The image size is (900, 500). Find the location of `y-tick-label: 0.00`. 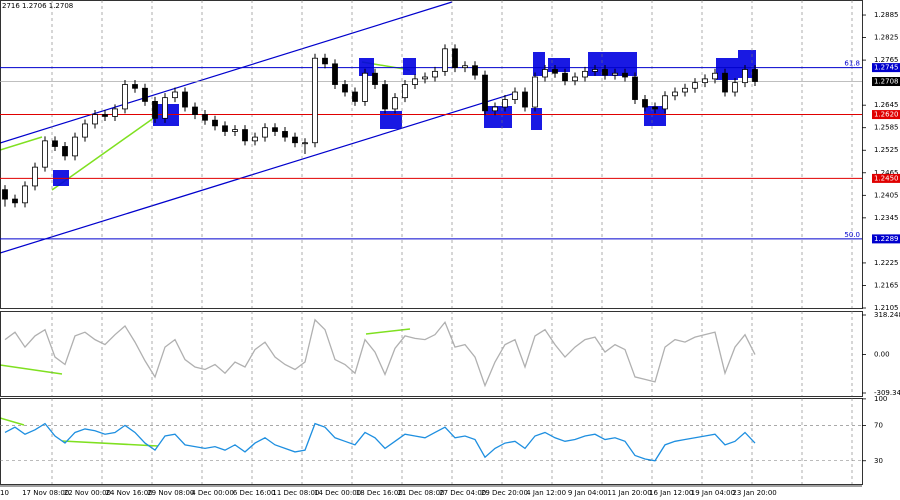

y-tick-label: 0.00 is located at coordinates (882, 355).